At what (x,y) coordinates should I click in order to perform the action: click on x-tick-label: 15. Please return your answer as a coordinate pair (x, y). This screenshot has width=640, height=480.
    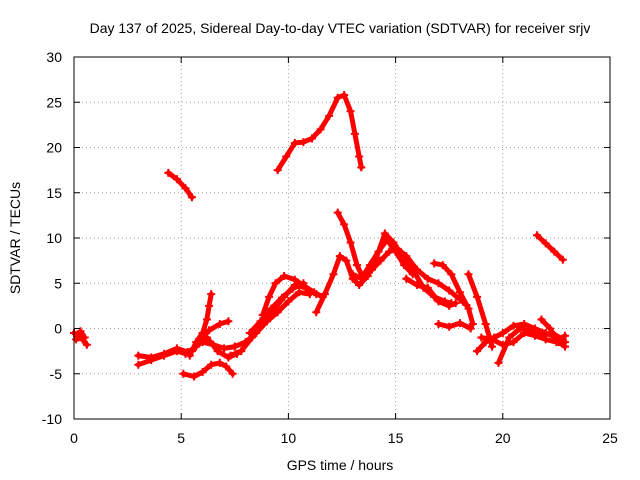
    Looking at the image, I should click on (396, 438).